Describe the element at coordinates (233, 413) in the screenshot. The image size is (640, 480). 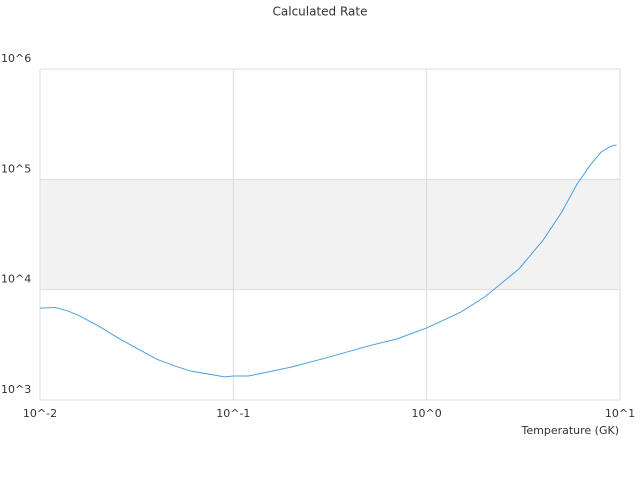
I see `x-tick-label: 10^-1` at that location.